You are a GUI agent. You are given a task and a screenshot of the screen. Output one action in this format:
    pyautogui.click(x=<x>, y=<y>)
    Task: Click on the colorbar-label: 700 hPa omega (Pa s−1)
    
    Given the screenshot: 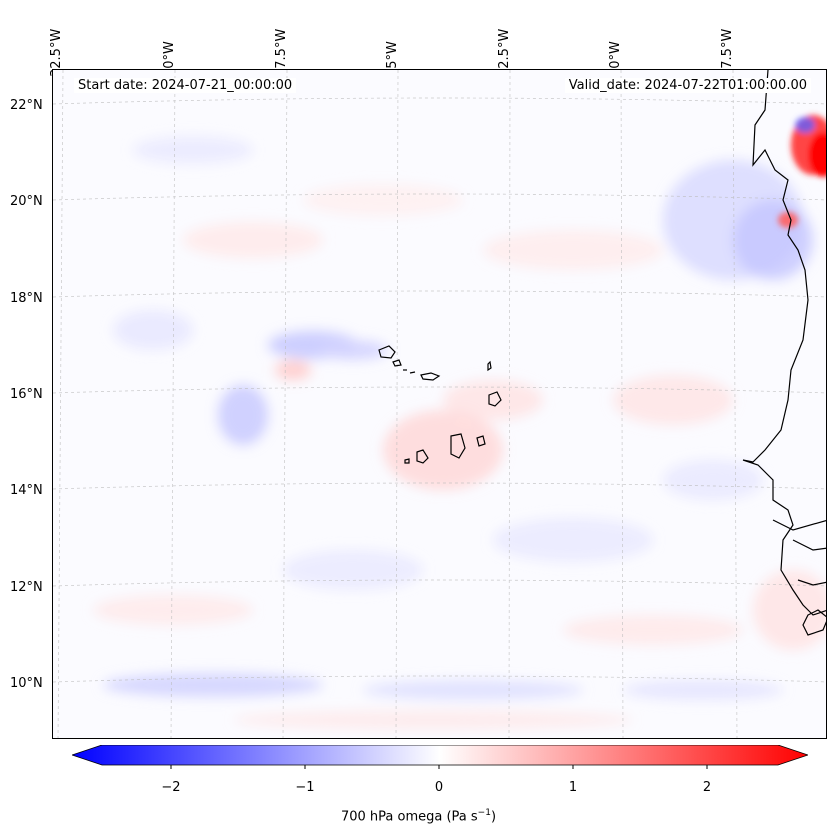 What is the action you would take?
    pyautogui.click(x=418, y=816)
    